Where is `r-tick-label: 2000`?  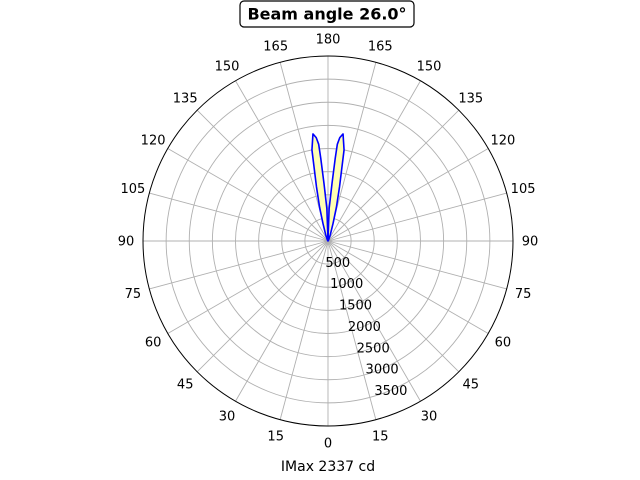
r-tick-label: 2000 is located at coordinates (364, 327).